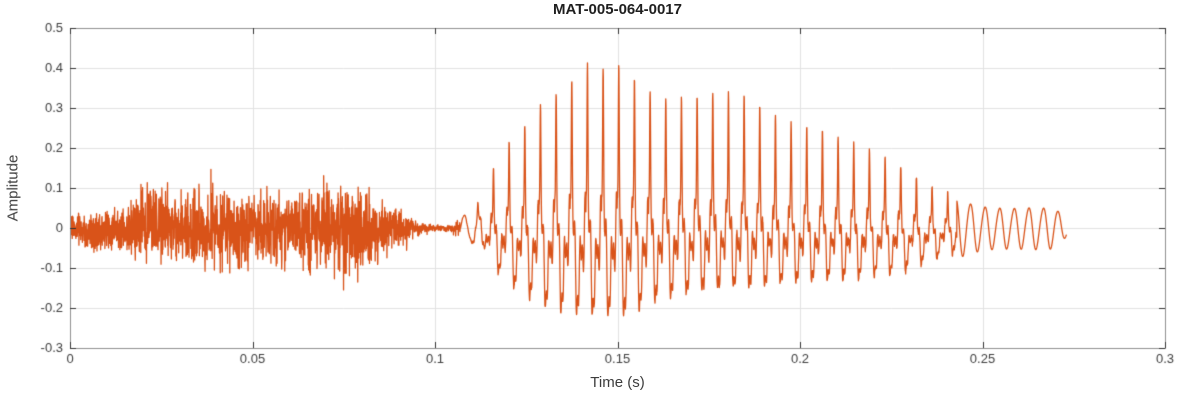 The image size is (1177, 404). Describe the element at coordinates (617, 382) in the screenshot. I see `x-axis-label: Time (s)` at that location.